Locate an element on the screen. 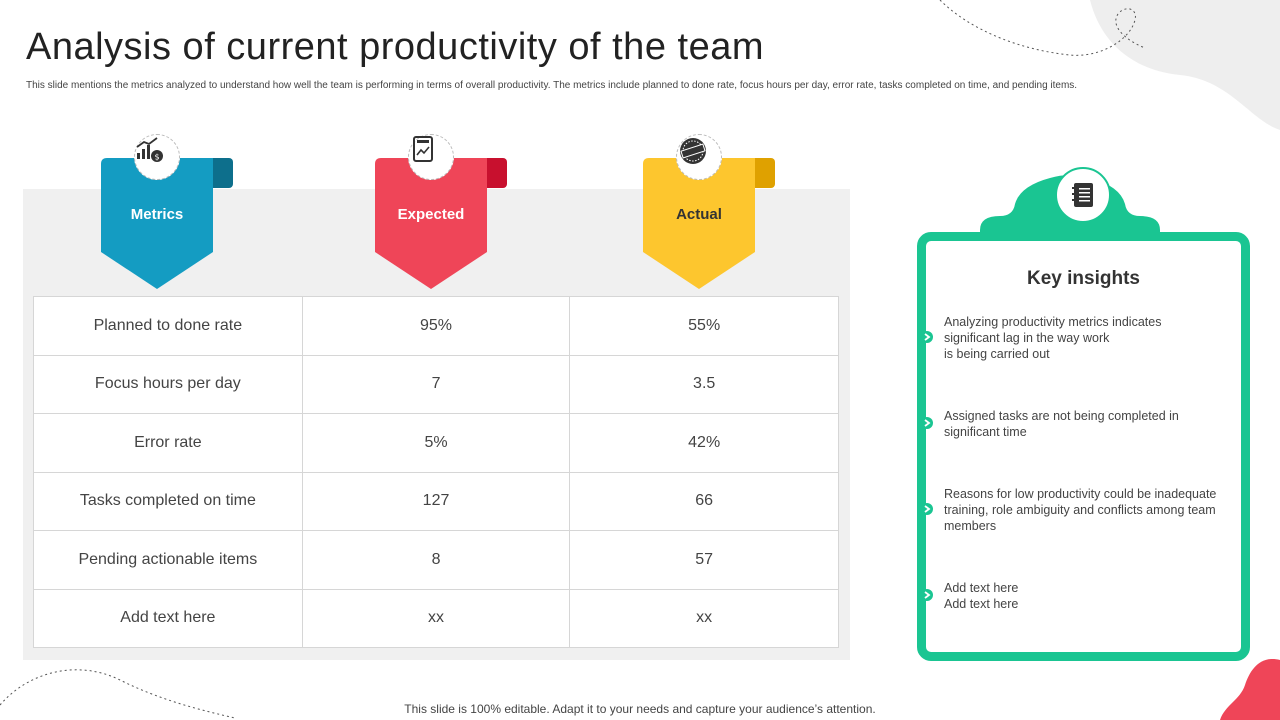  metric-cell: Tasks completed on time is located at coordinates (168, 501).